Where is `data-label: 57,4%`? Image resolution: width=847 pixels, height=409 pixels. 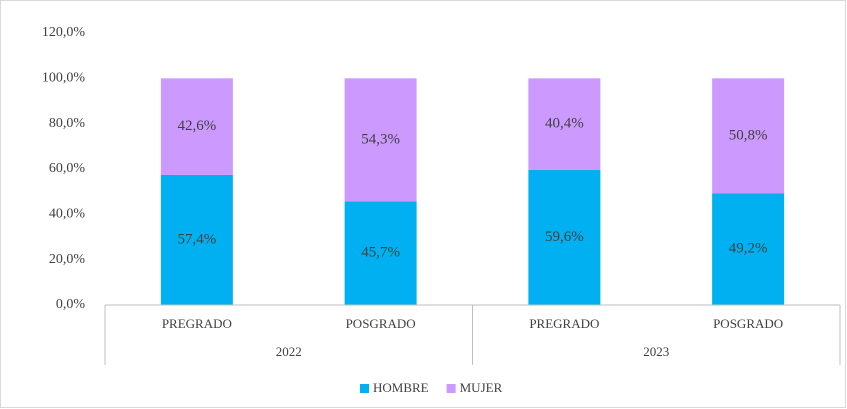 data-label: 57,4% is located at coordinates (197, 239).